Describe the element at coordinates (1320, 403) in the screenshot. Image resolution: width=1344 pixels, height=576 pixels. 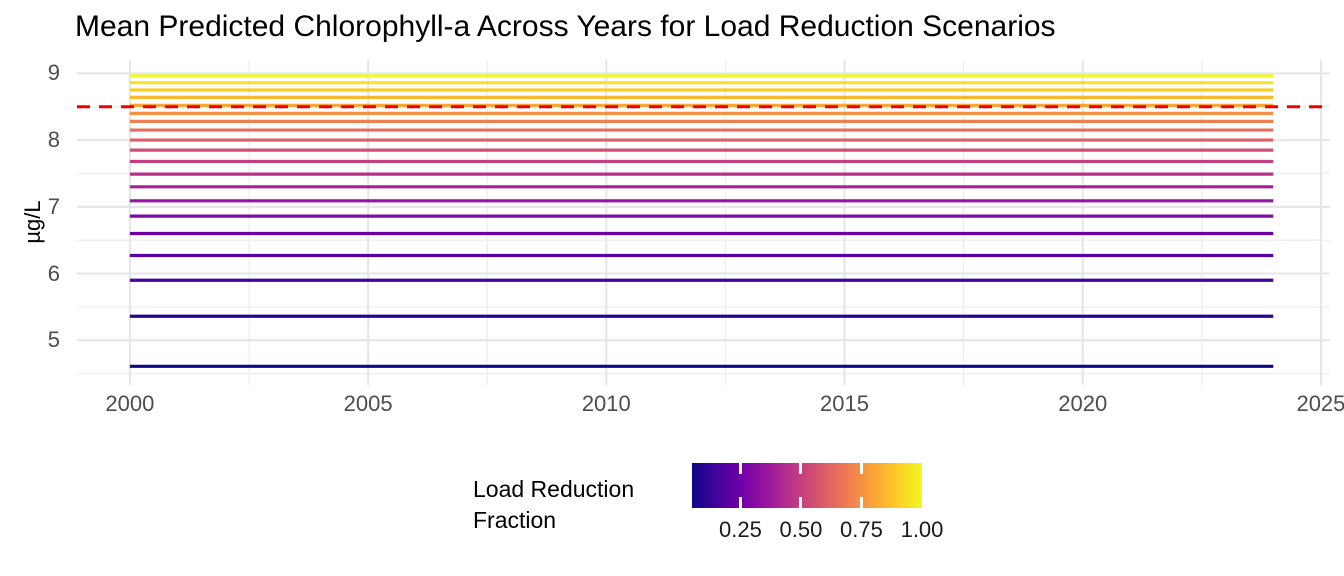
I see `x-tick-label: 2025` at that location.